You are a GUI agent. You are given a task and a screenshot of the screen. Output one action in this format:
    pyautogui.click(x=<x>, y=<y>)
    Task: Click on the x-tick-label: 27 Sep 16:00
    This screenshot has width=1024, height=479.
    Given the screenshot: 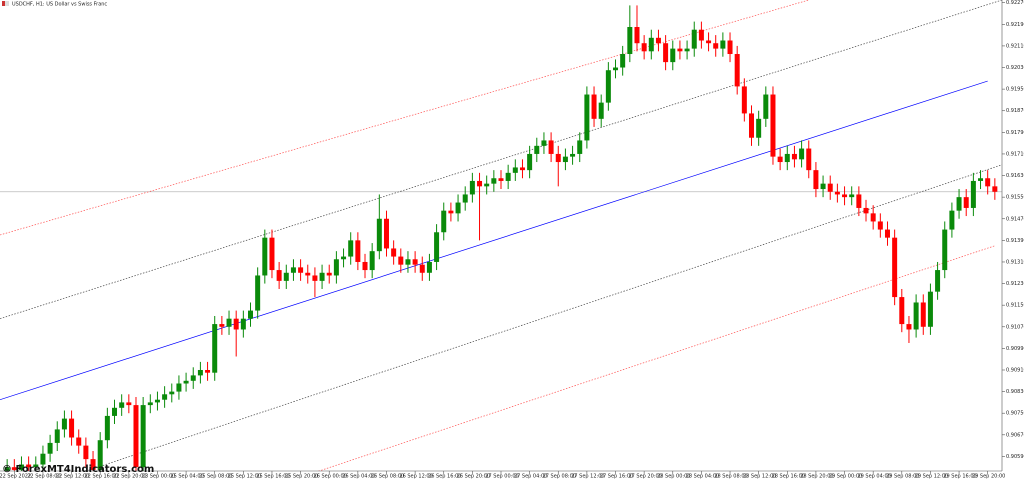 What is the action you would take?
    pyautogui.click(x=616, y=476)
    